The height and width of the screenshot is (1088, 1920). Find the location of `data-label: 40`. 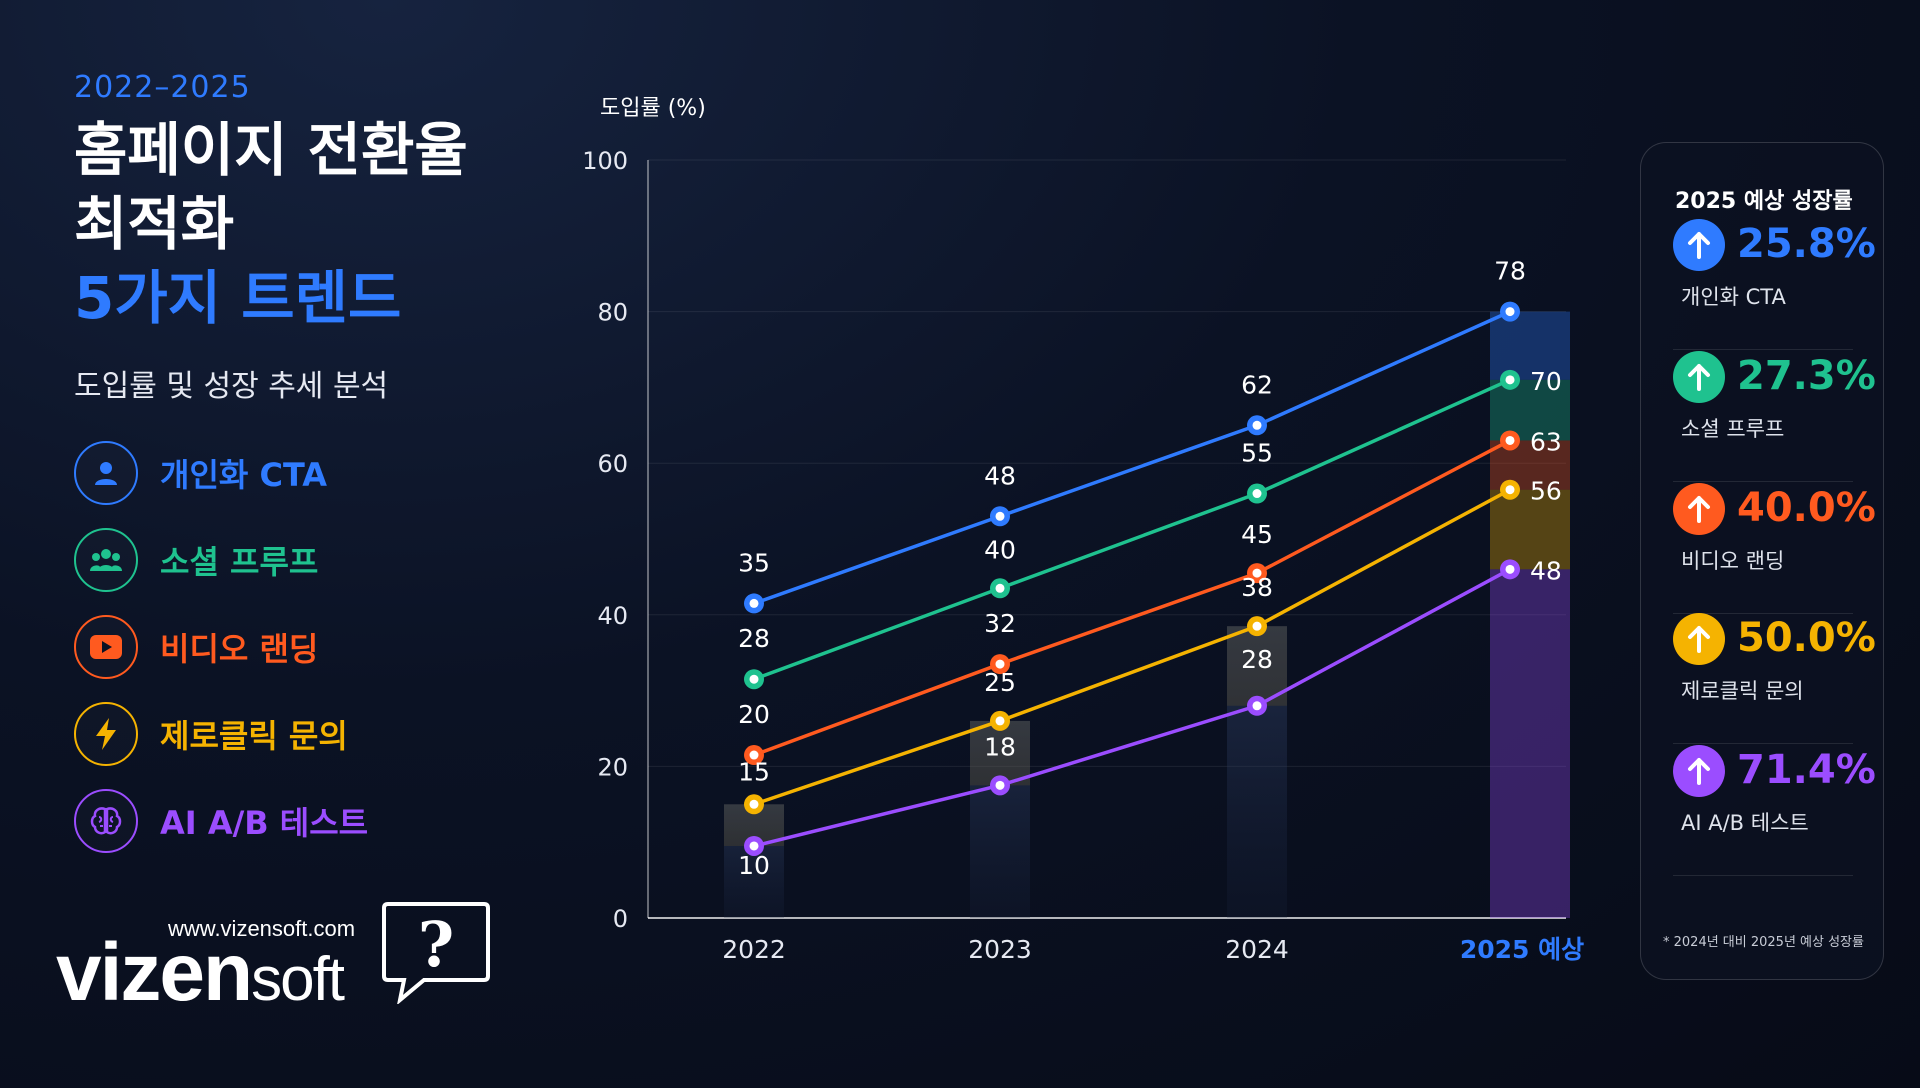

data-label: 40 is located at coordinates (1000, 549).